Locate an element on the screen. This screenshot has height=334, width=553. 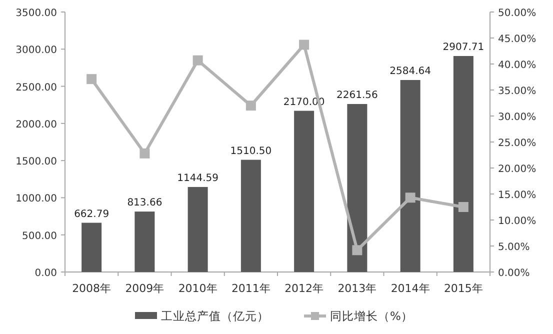
x-tick-label: 2013年 is located at coordinates (357, 288).